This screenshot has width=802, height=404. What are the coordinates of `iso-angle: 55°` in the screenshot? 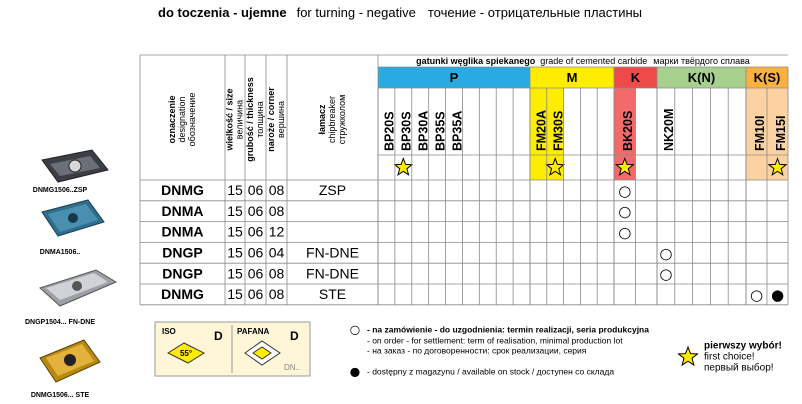 It's located at (186, 353).